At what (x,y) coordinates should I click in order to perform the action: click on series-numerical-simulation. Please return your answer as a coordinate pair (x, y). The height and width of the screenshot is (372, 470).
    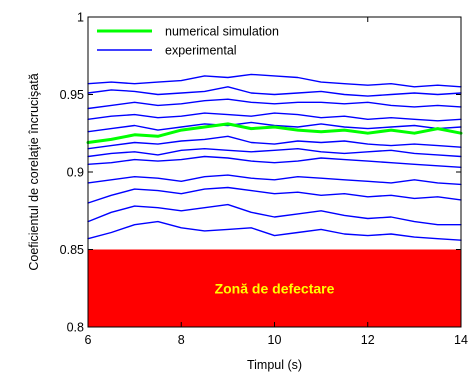
    Looking at the image, I should click on (274, 133).